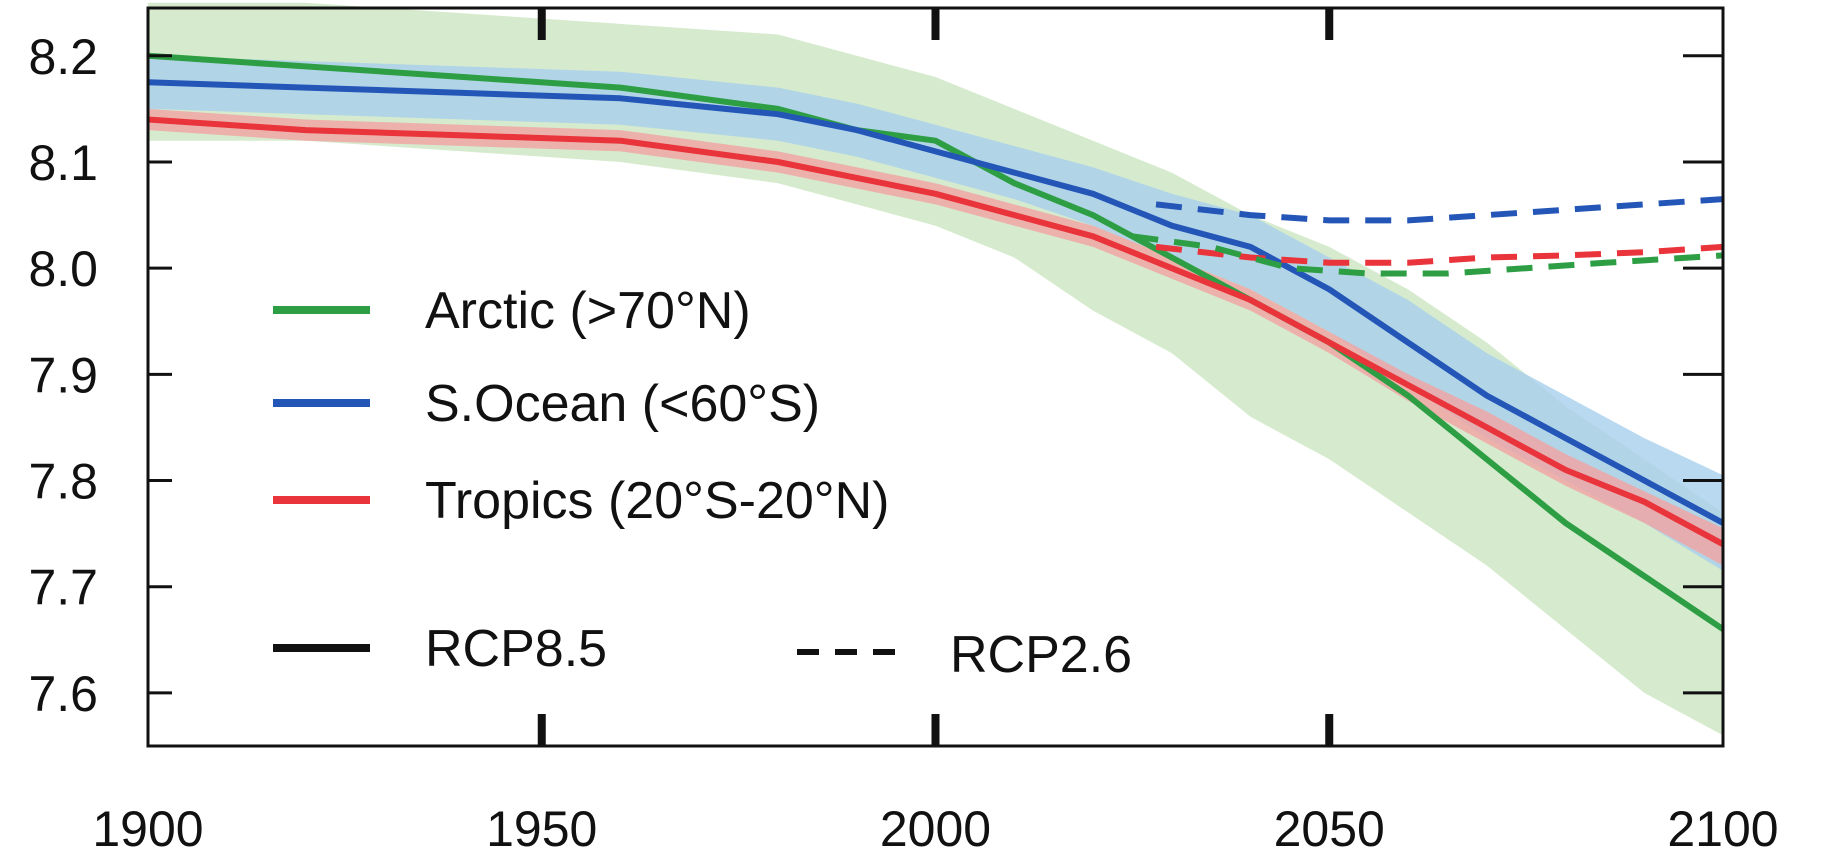 The image size is (1823, 851). Describe the element at coordinates (63, 163) in the screenshot. I see `y-tick-label-8.1: 8.1` at that location.